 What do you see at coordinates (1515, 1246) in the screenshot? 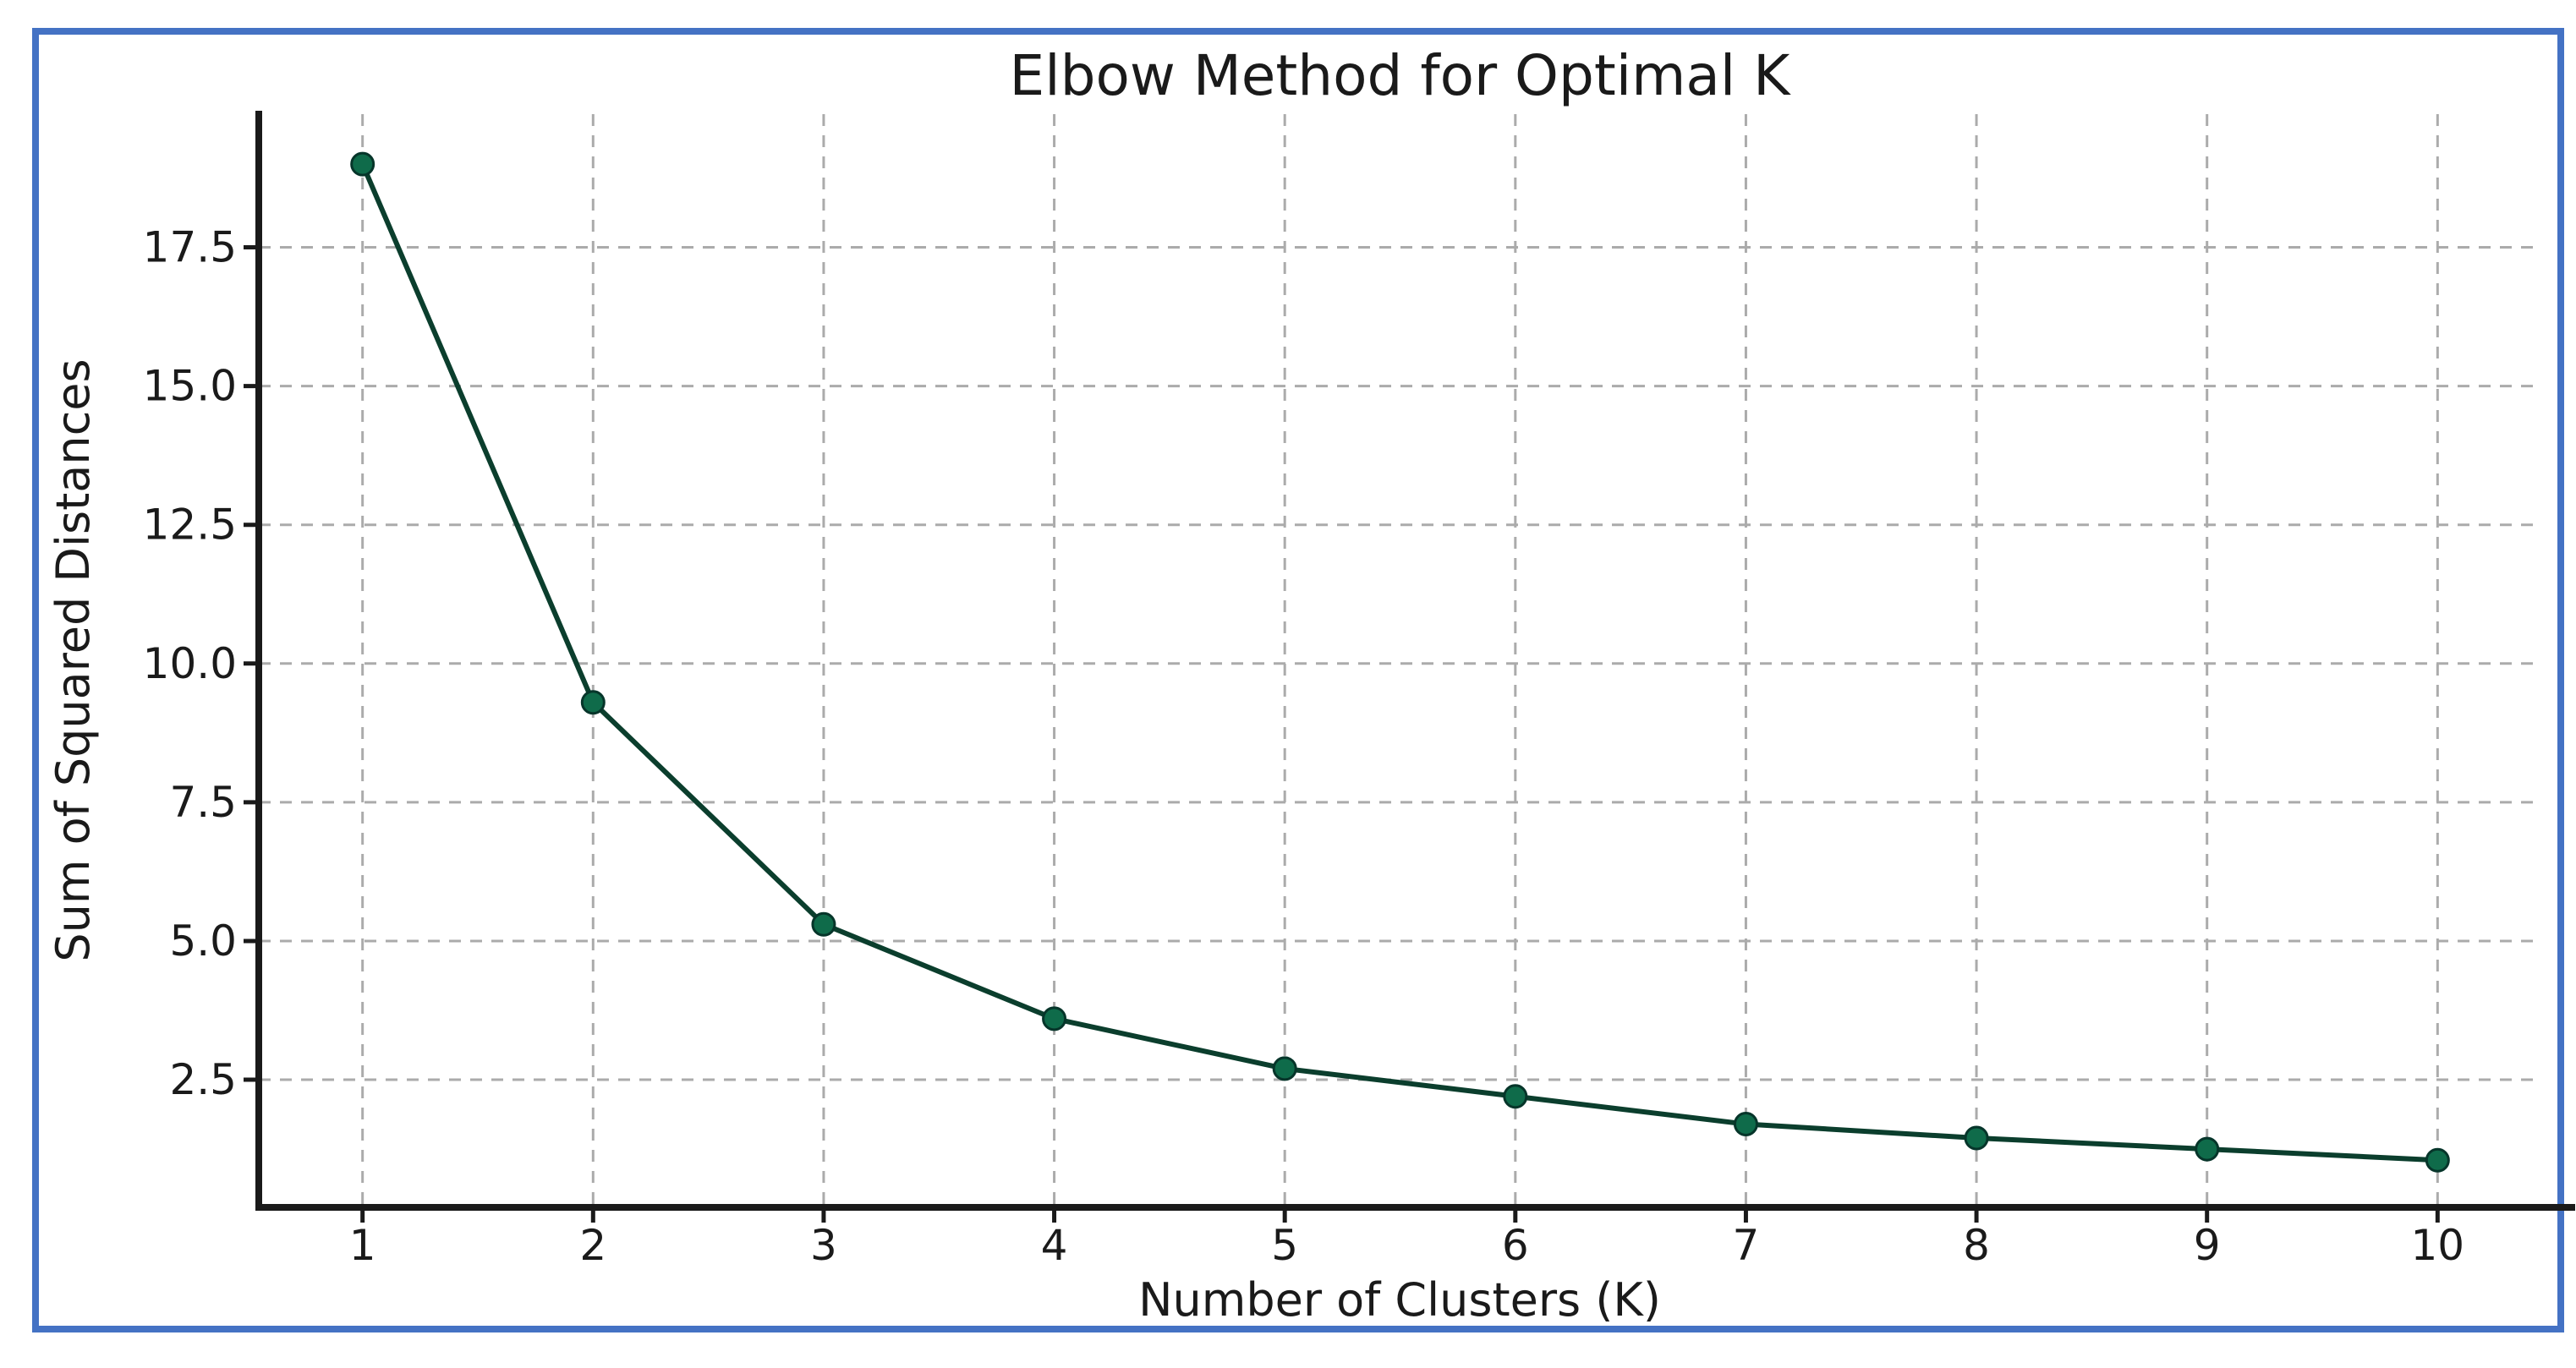
I see `x-tick-label: 6` at bounding box center [1515, 1246].